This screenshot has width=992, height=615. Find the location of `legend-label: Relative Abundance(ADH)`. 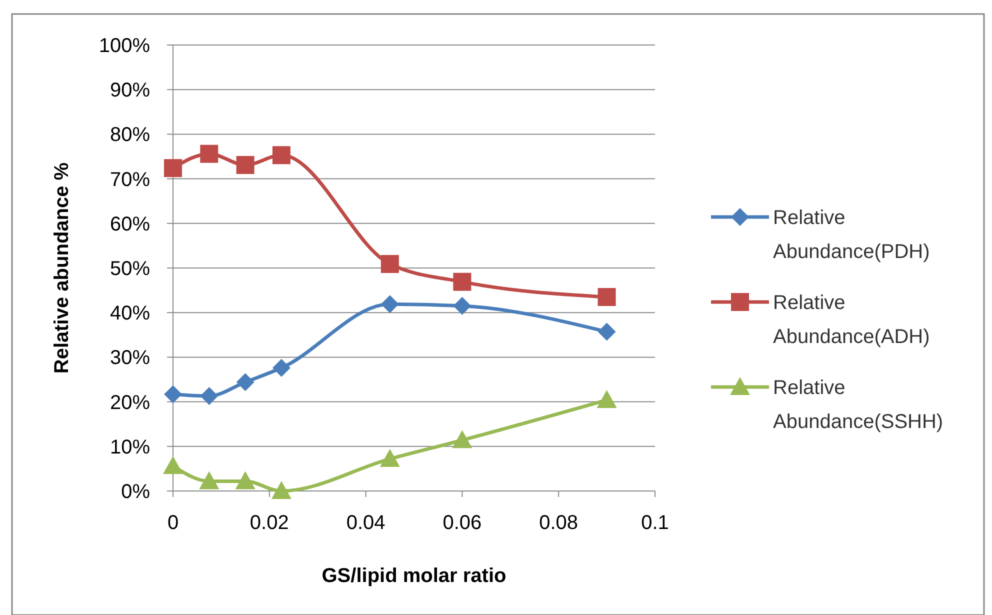

legend-label: Relative Abundance(ADH) is located at coordinates (851, 320).